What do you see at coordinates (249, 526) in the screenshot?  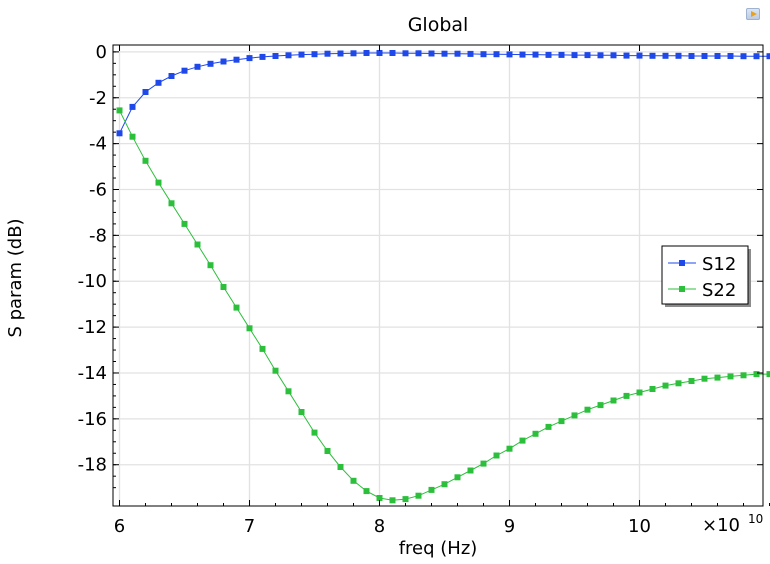 I see `x-tick-label: 7` at bounding box center [249, 526].